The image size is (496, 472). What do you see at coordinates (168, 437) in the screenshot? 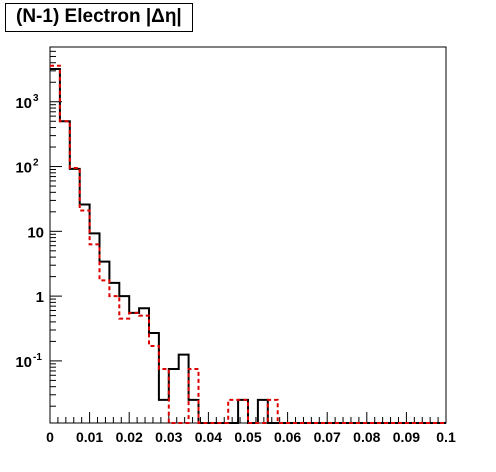
I see `x-tick-label: 0.03` at bounding box center [168, 437].